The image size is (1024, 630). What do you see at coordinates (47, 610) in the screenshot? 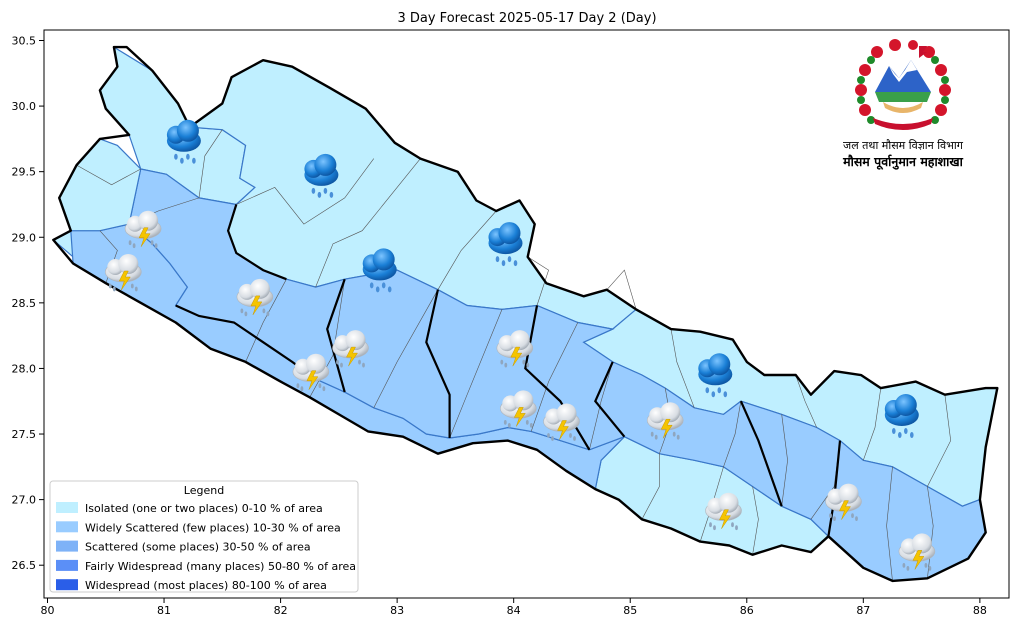
I see `x-tick-label: 80` at bounding box center [47, 610].